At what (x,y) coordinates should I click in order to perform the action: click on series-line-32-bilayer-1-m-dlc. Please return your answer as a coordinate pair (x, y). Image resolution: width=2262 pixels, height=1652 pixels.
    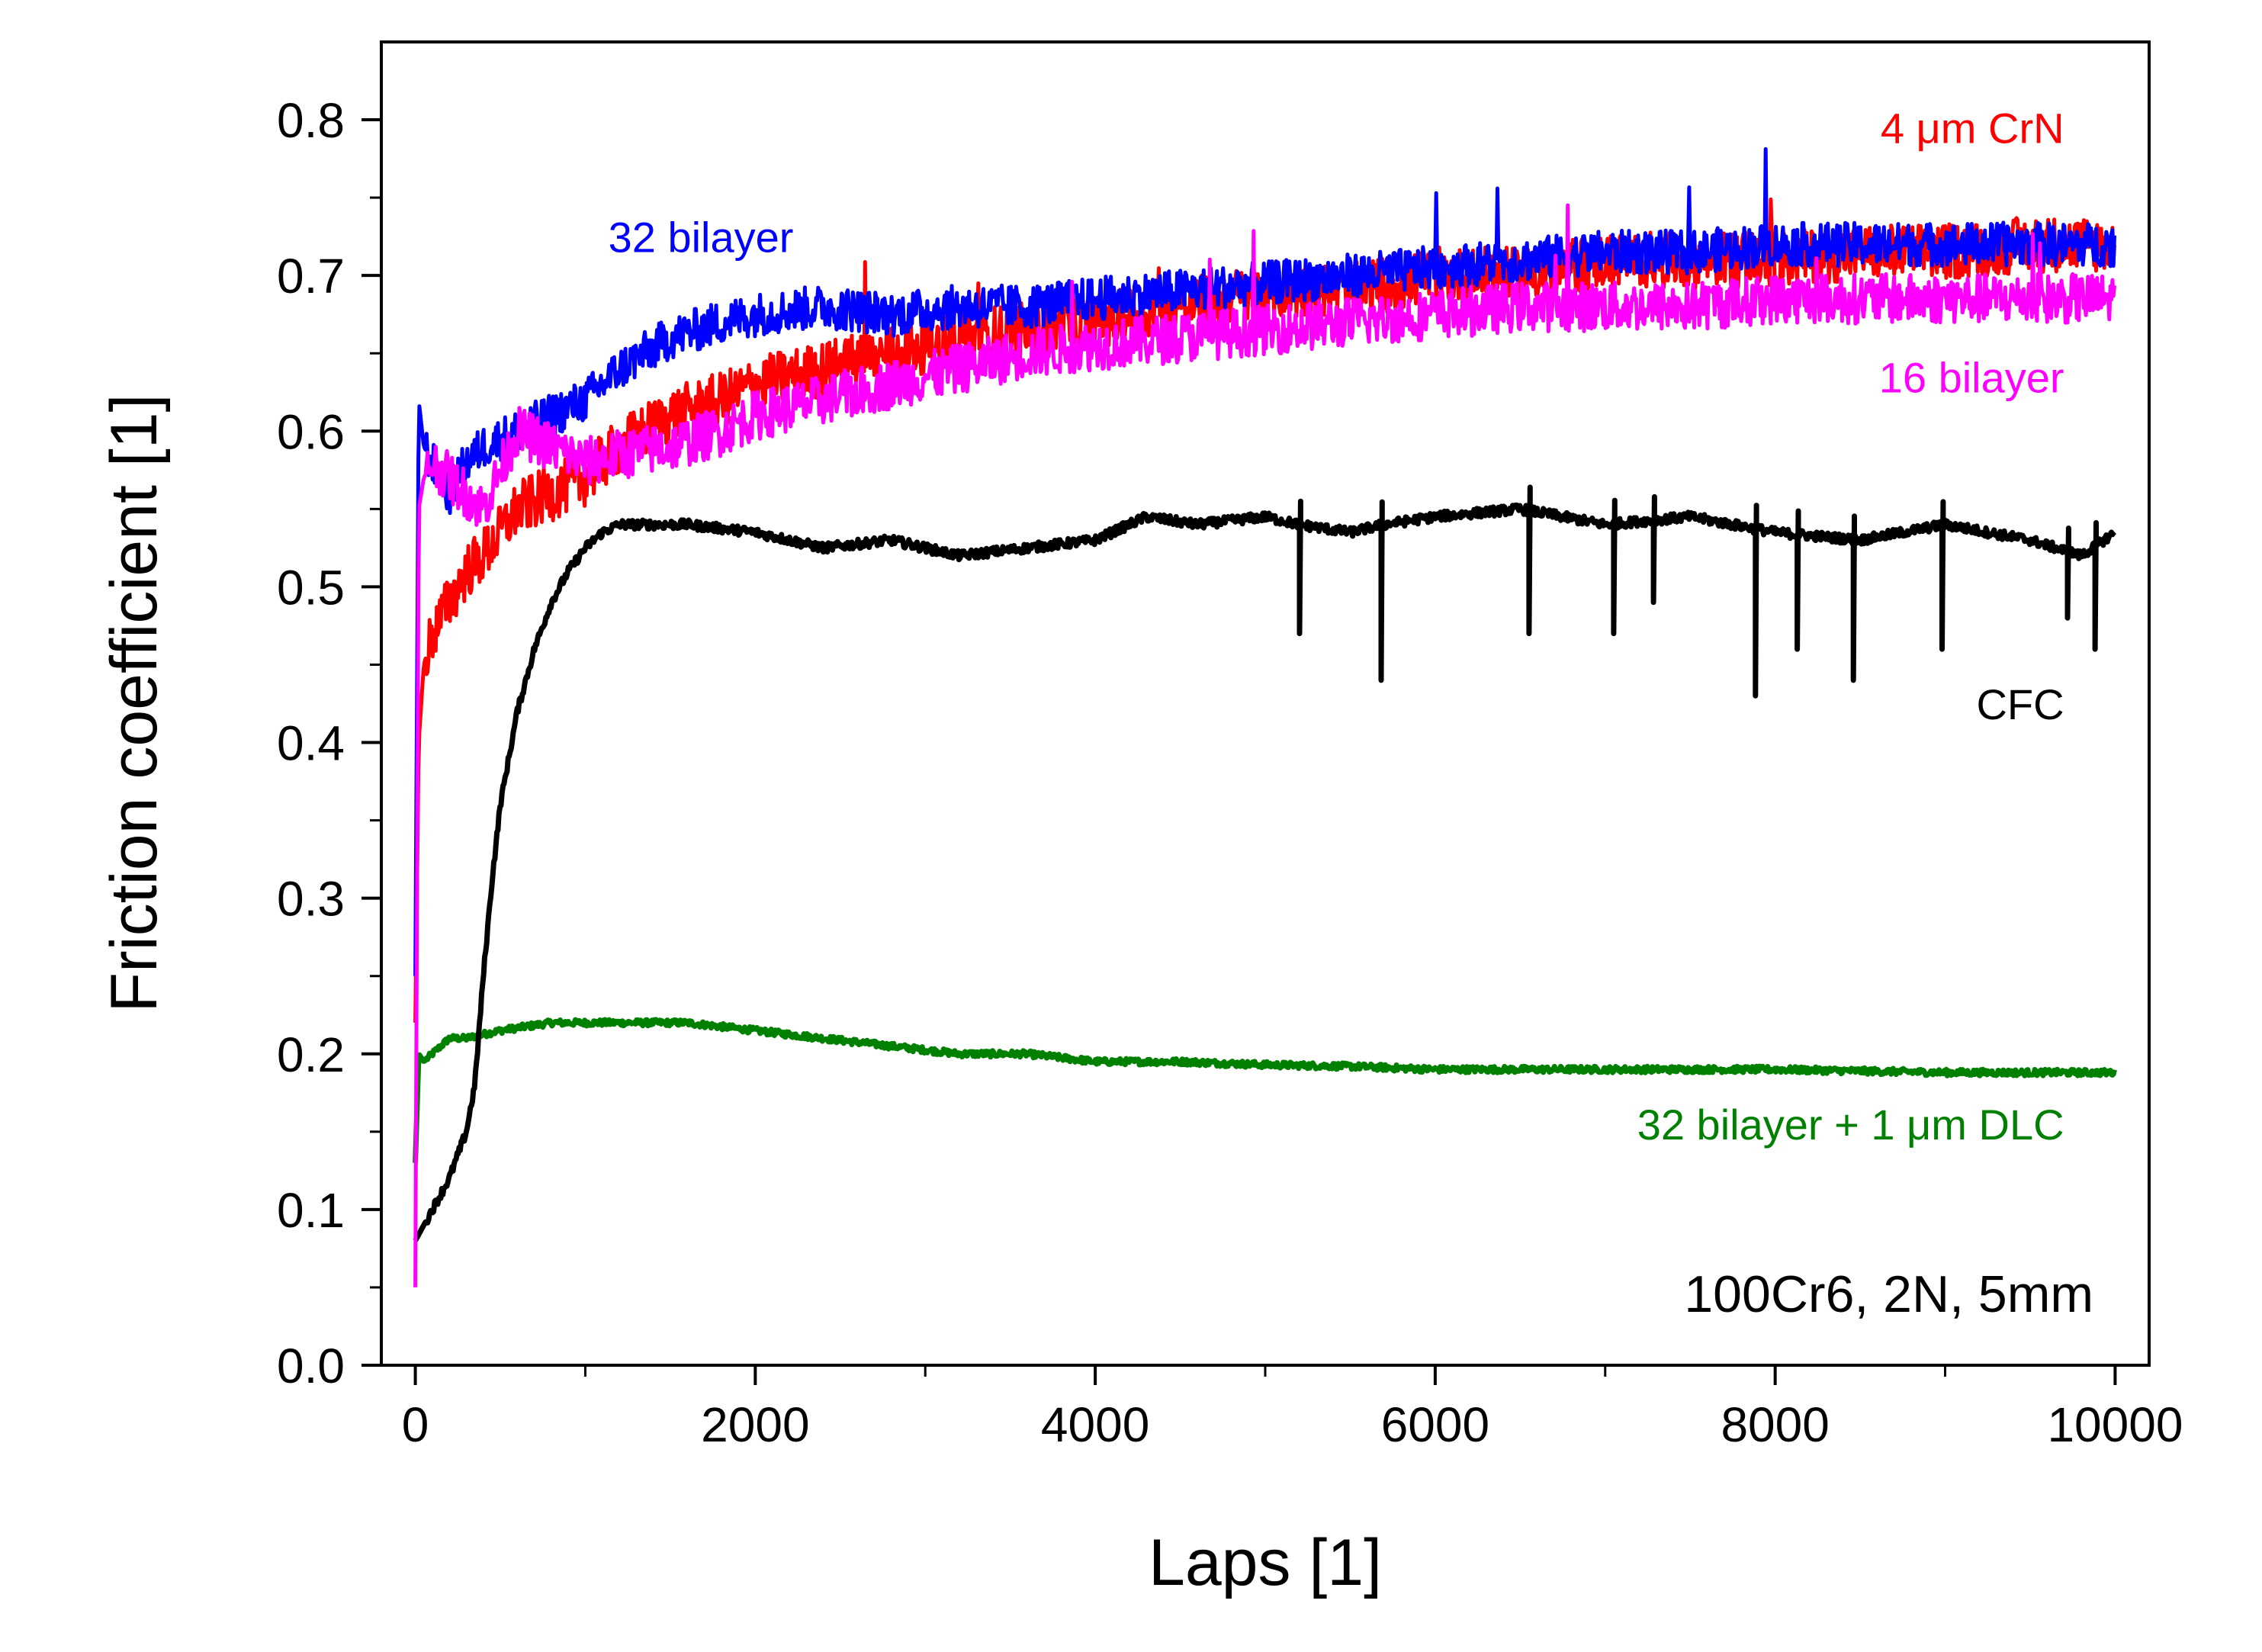
    Looking at the image, I should click on (1265, 1090).